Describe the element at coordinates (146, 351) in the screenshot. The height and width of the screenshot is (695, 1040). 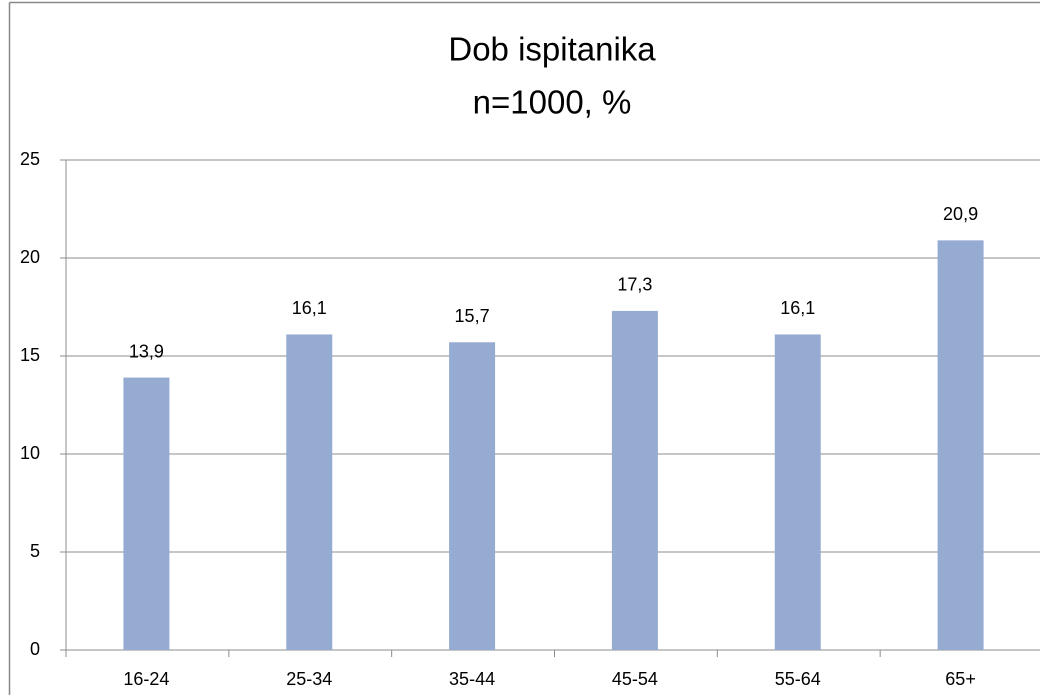
I see `data-label: 13,9` at that location.